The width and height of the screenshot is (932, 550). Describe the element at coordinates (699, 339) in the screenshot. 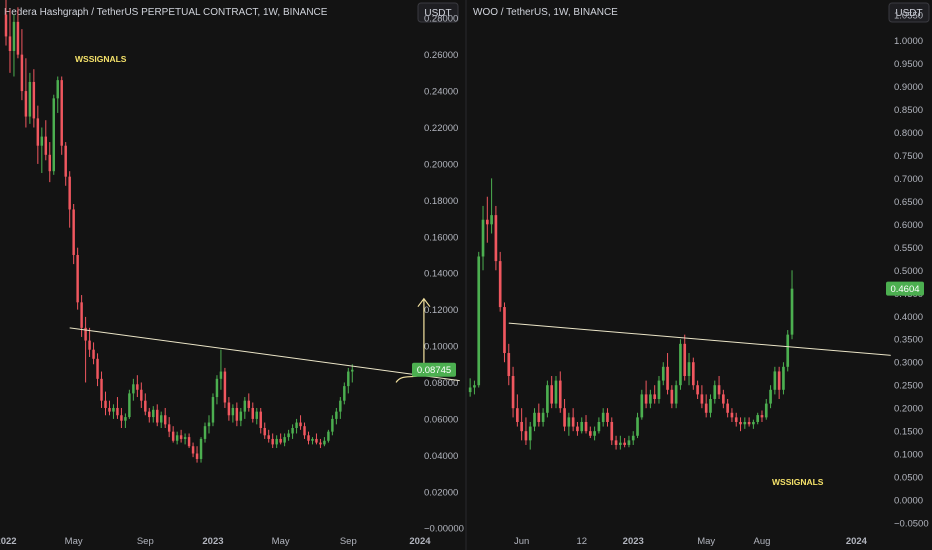

I see `resistance-trendline` at that location.